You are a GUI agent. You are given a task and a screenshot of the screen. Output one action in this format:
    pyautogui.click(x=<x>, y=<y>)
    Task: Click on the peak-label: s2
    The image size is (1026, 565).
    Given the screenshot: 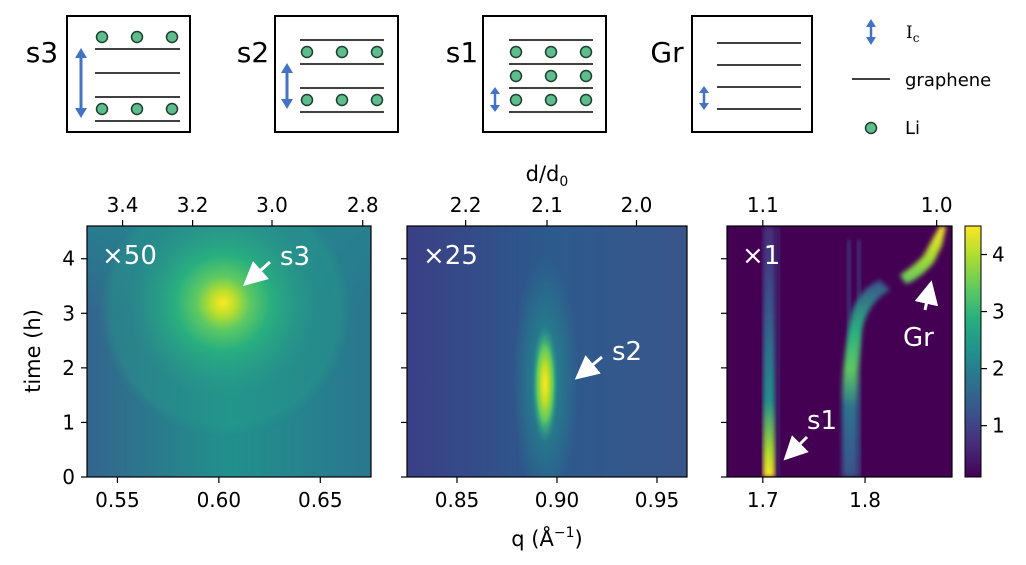 What is the action you would take?
    pyautogui.click(x=627, y=352)
    